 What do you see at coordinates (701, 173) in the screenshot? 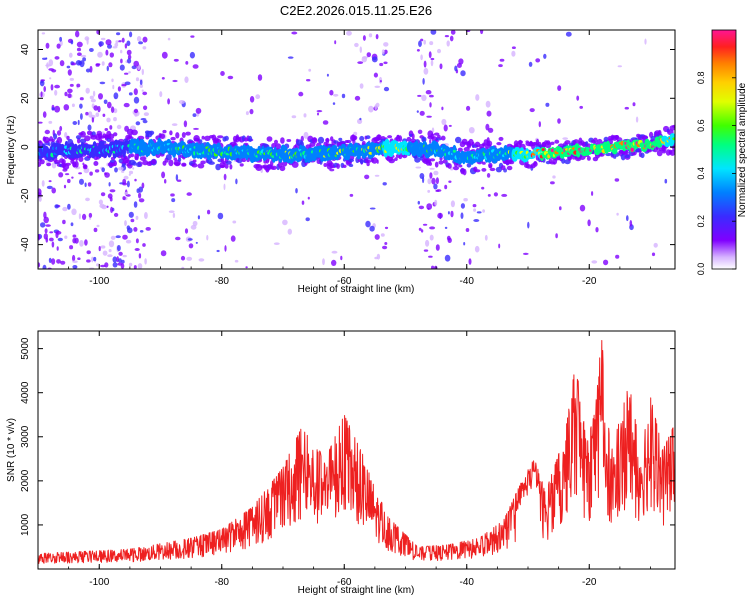
I see `colorbar-tick-label: 0.4` at bounding box center [701, 173].